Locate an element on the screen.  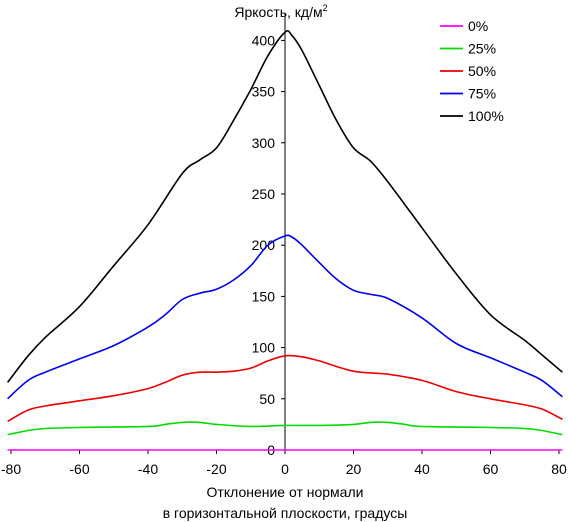
legend-label: 25% is located at coordinates (482, 49).